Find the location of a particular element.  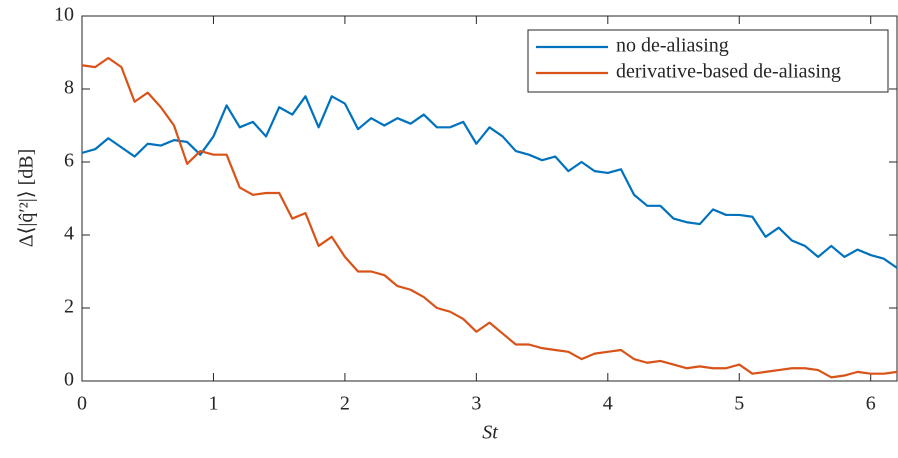

x-tick-label: 3 is located at coordinates (476, 404).